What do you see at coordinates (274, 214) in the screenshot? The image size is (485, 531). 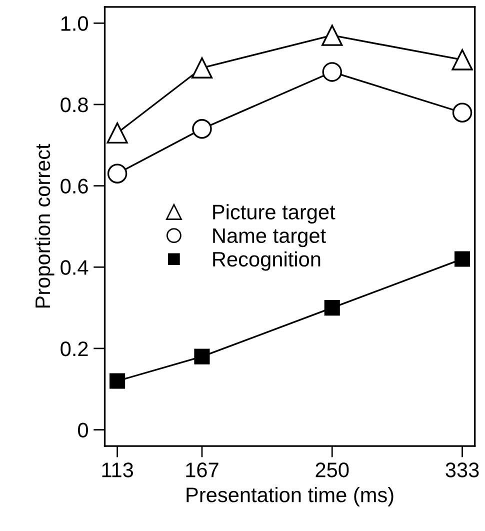 I see `legend-label: Picture target` at bounding box center [274, 214].